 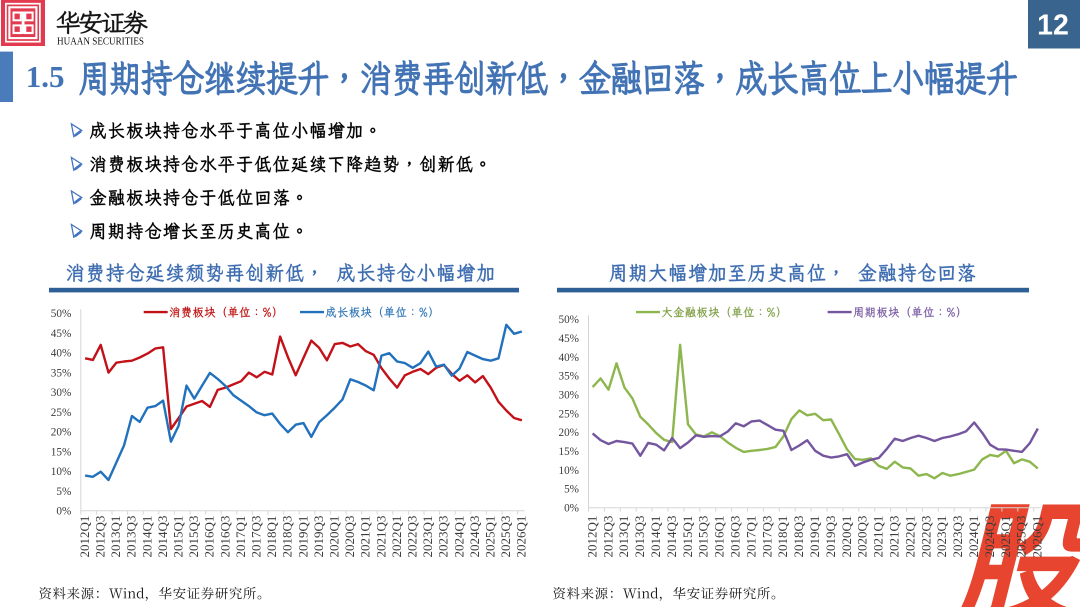 What do you see at coordinates (45, 76) in the screenshot?
I see `svg-text: 1.5` at bounding box center [45, 76].